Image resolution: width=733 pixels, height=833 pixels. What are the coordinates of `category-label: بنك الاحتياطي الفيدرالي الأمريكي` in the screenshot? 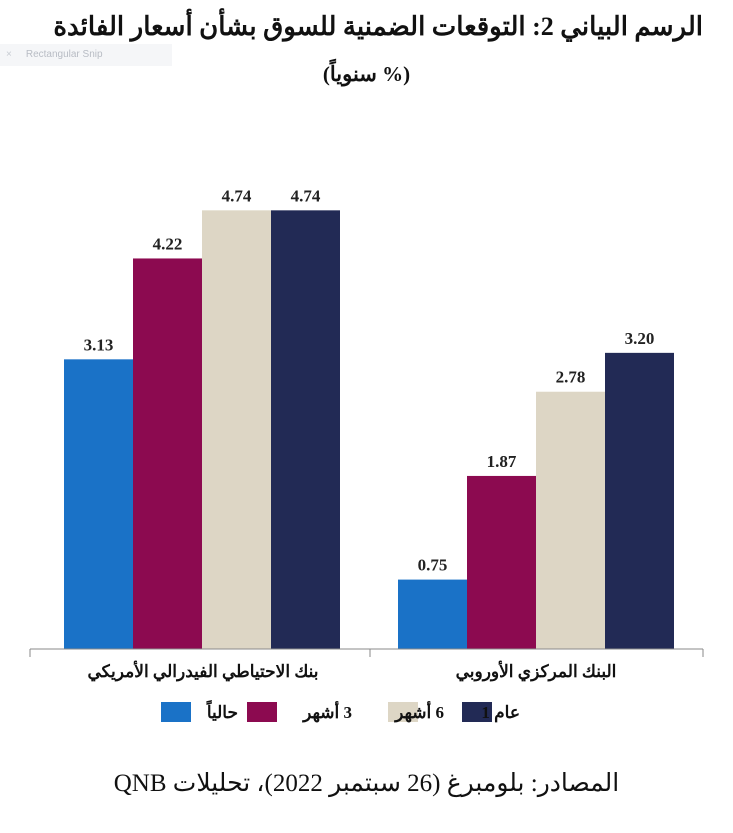 It's located at (202, 671).